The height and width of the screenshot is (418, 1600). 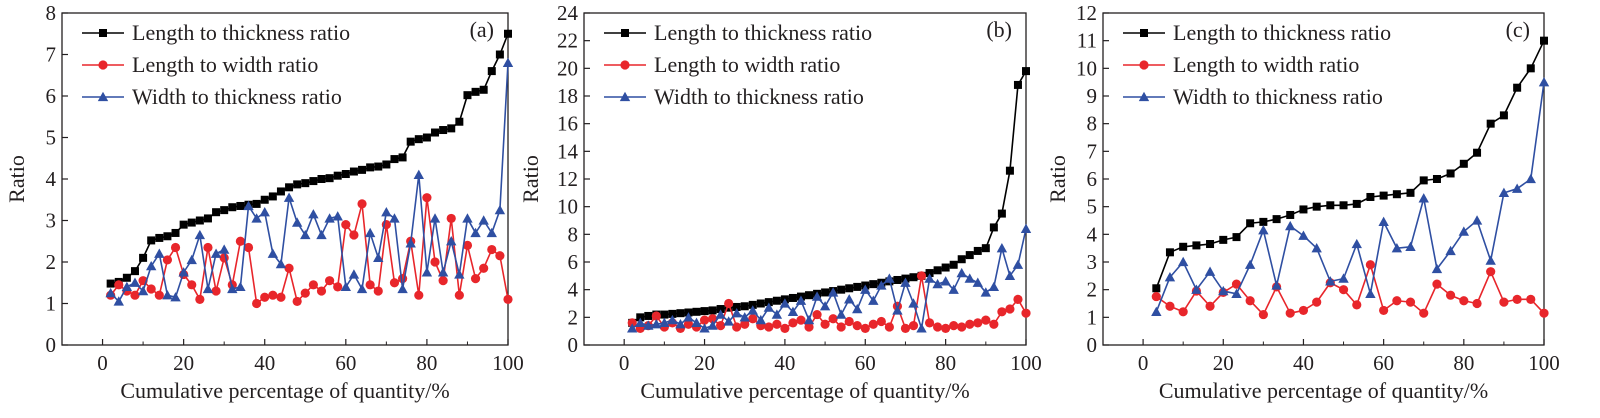 I want to click on x-tick-label: 0, so click(x=624, y=363).